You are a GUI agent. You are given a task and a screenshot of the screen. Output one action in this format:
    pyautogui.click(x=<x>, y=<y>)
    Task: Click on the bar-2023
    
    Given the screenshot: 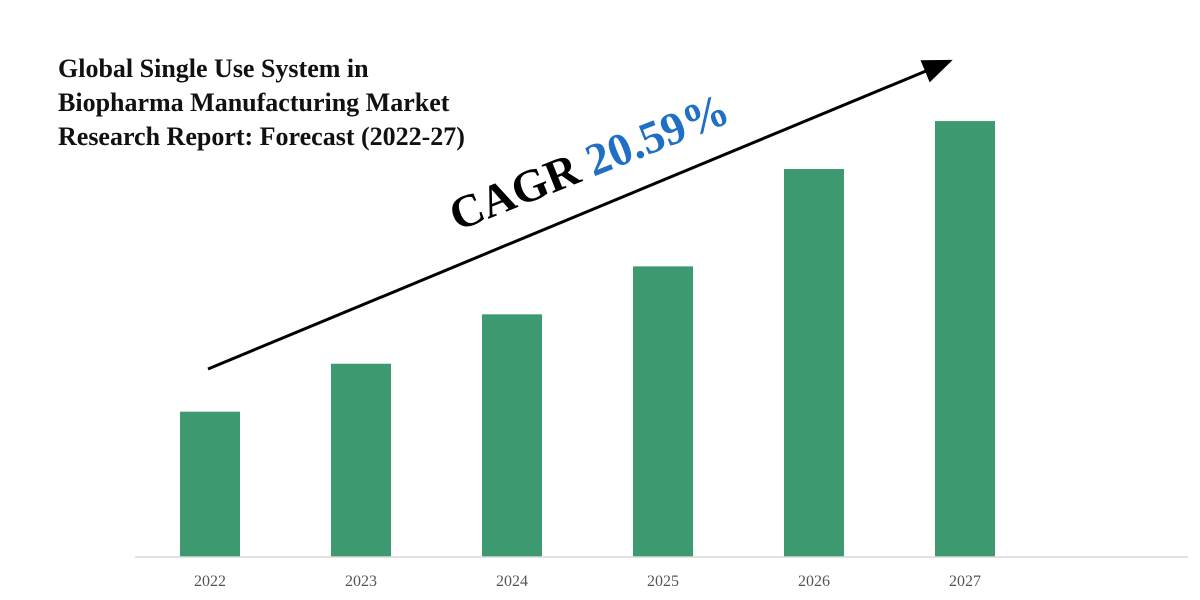 What is the action you would take?
    pyautogui.click(x=361, y=460)
    